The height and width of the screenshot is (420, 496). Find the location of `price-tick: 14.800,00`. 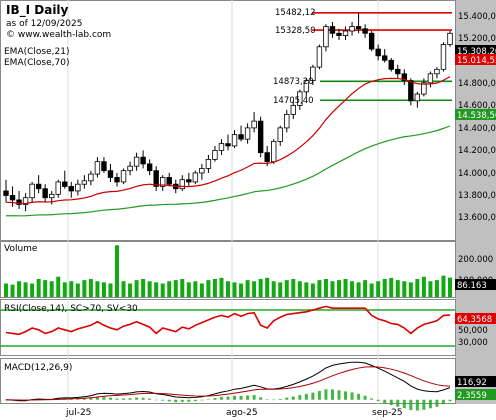

price-tick: 14.800,00 is located at coordinates (477, 84).